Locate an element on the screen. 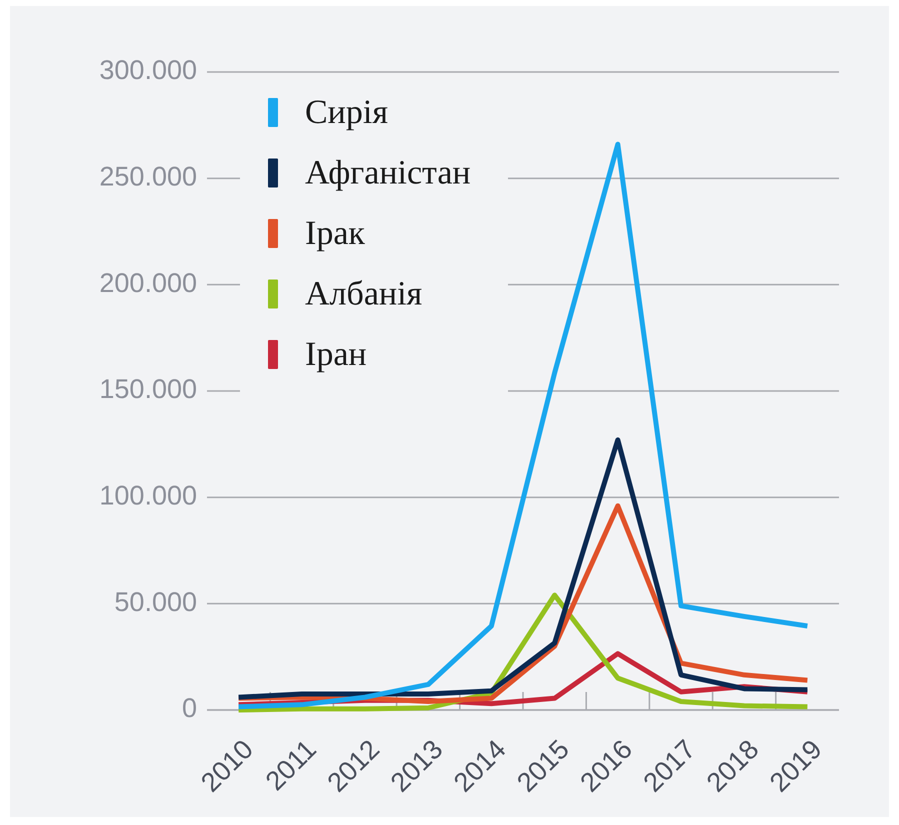  legend-label: Сирія is located at coordinates (346, 112).